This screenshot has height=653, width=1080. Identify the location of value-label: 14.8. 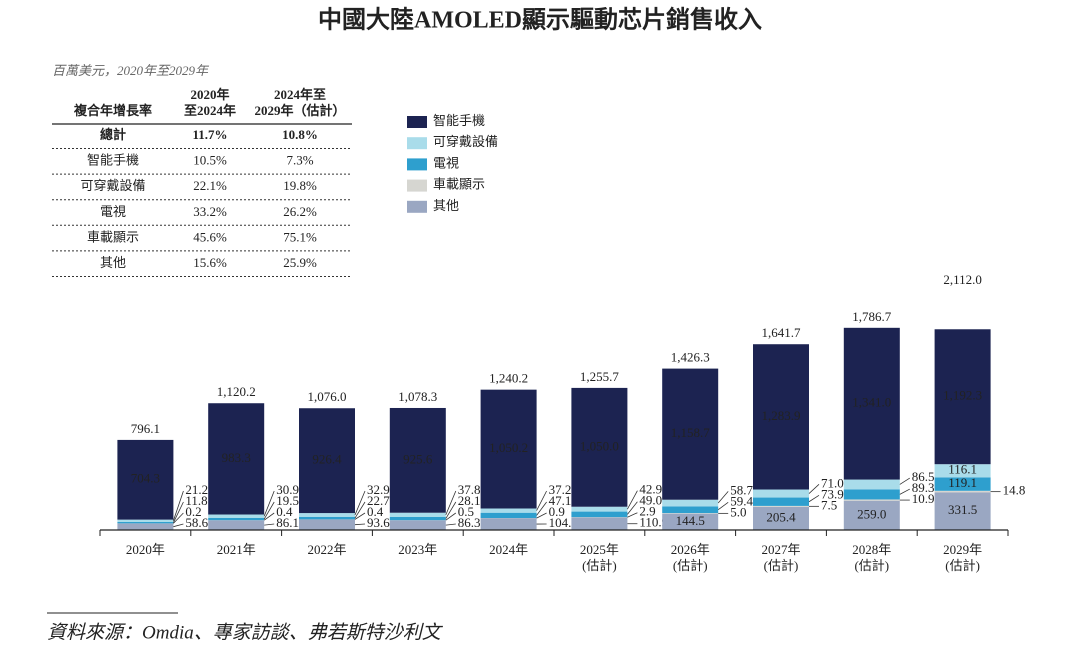
(1014, 490).